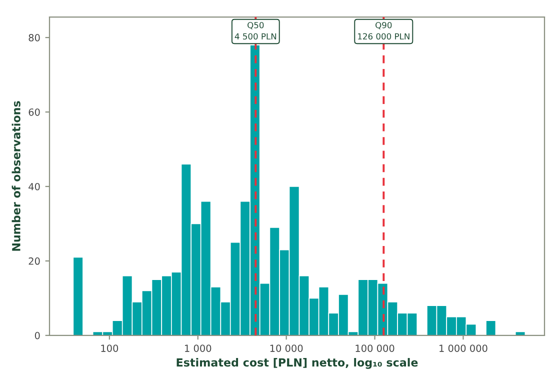 The image size is (550, 379). Describe the element at coordinates (109, 348) in the screenshot. I see `x-tick-label: 100` at that location.